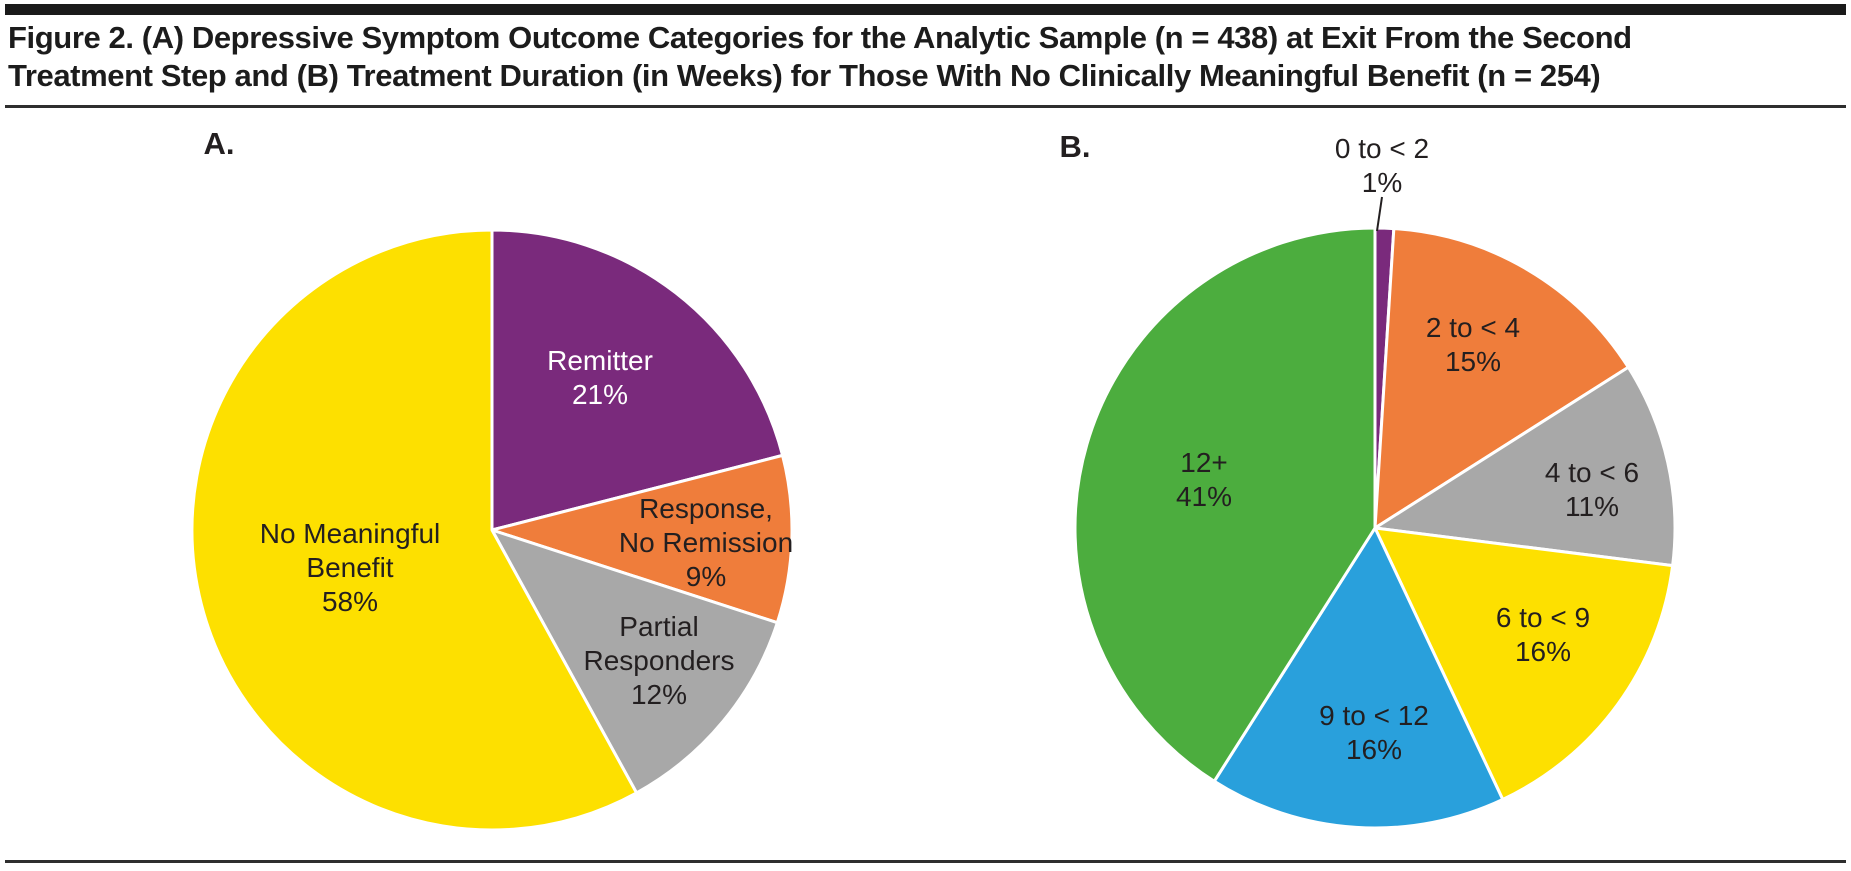  What do you see at coordinates (925, 9) in the screenshot?
I see `top-rule-bar` at bounding box center [925, 9].